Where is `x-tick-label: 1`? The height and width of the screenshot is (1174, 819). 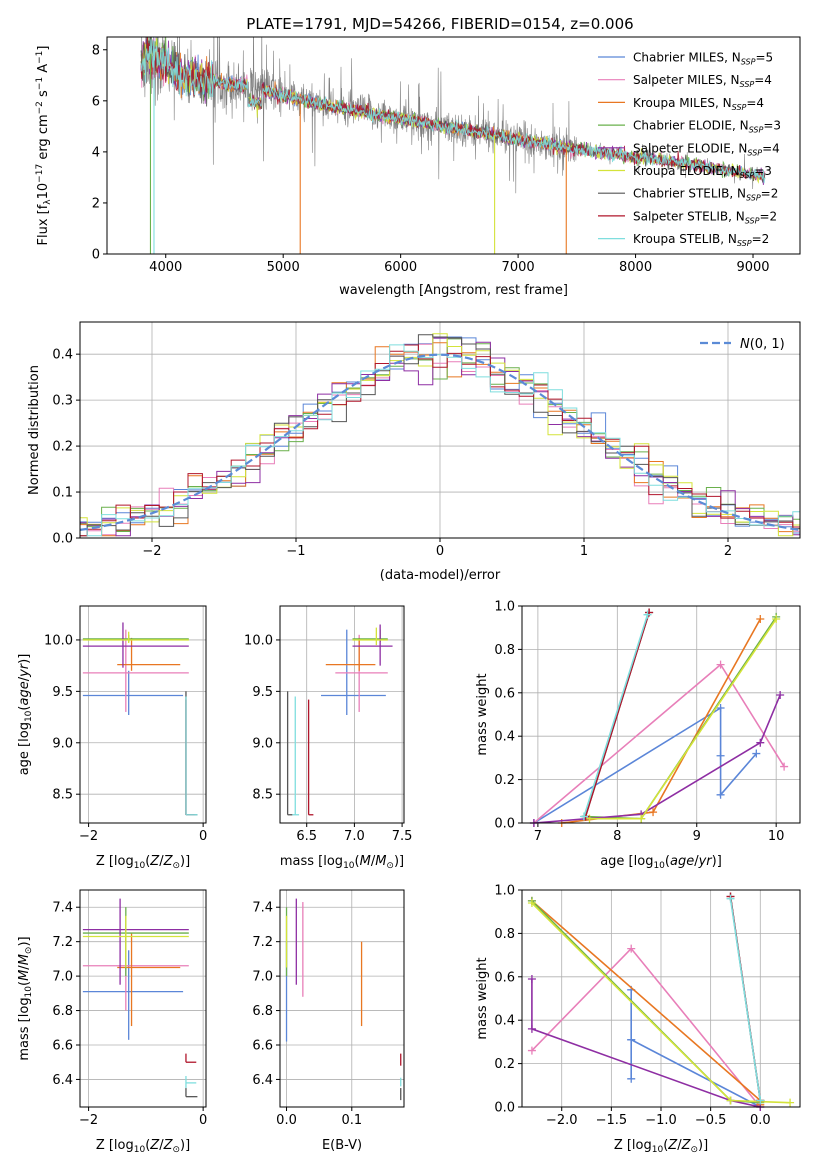 x-tick-label: 1 is located at coordinates (584, 551).